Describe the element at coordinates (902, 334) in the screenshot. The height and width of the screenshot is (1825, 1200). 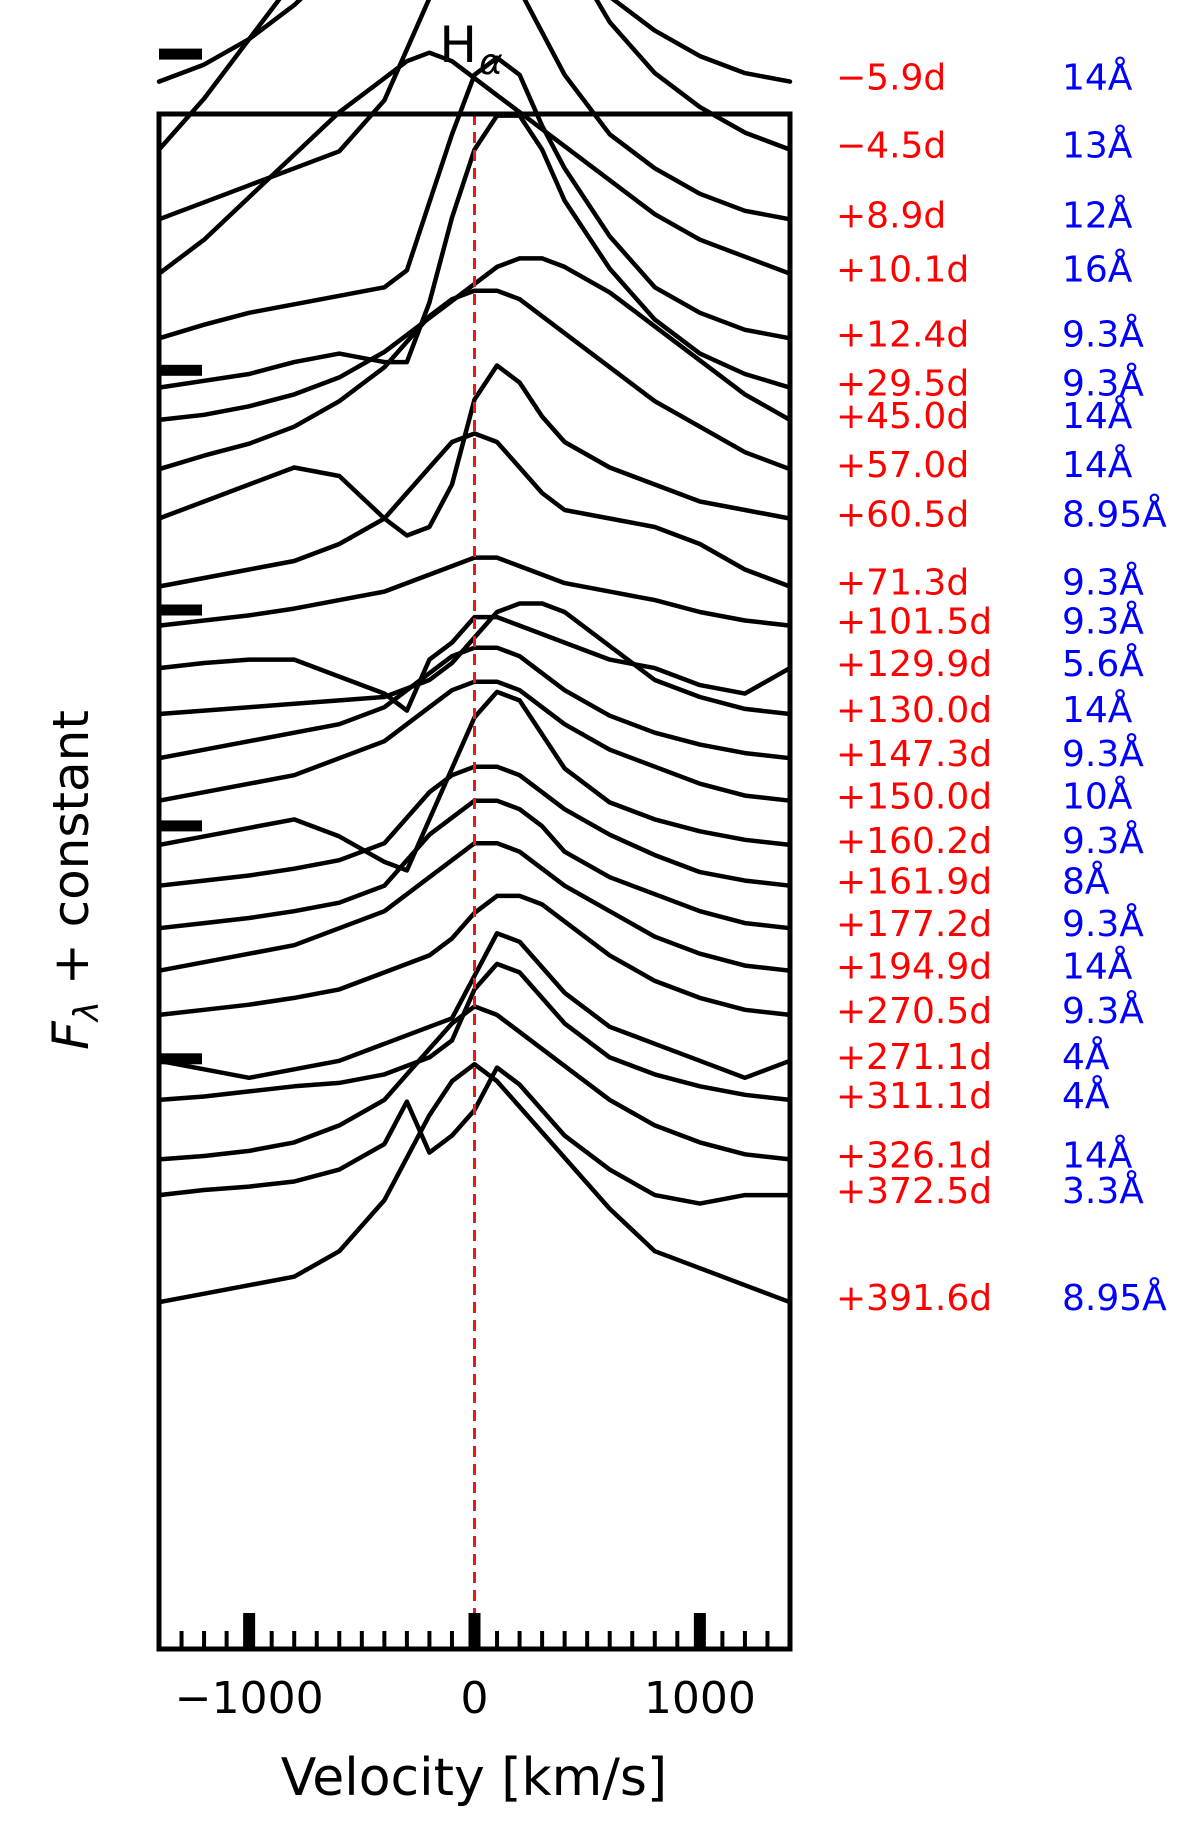
I see `epoch-label: +12.4d` at that location.